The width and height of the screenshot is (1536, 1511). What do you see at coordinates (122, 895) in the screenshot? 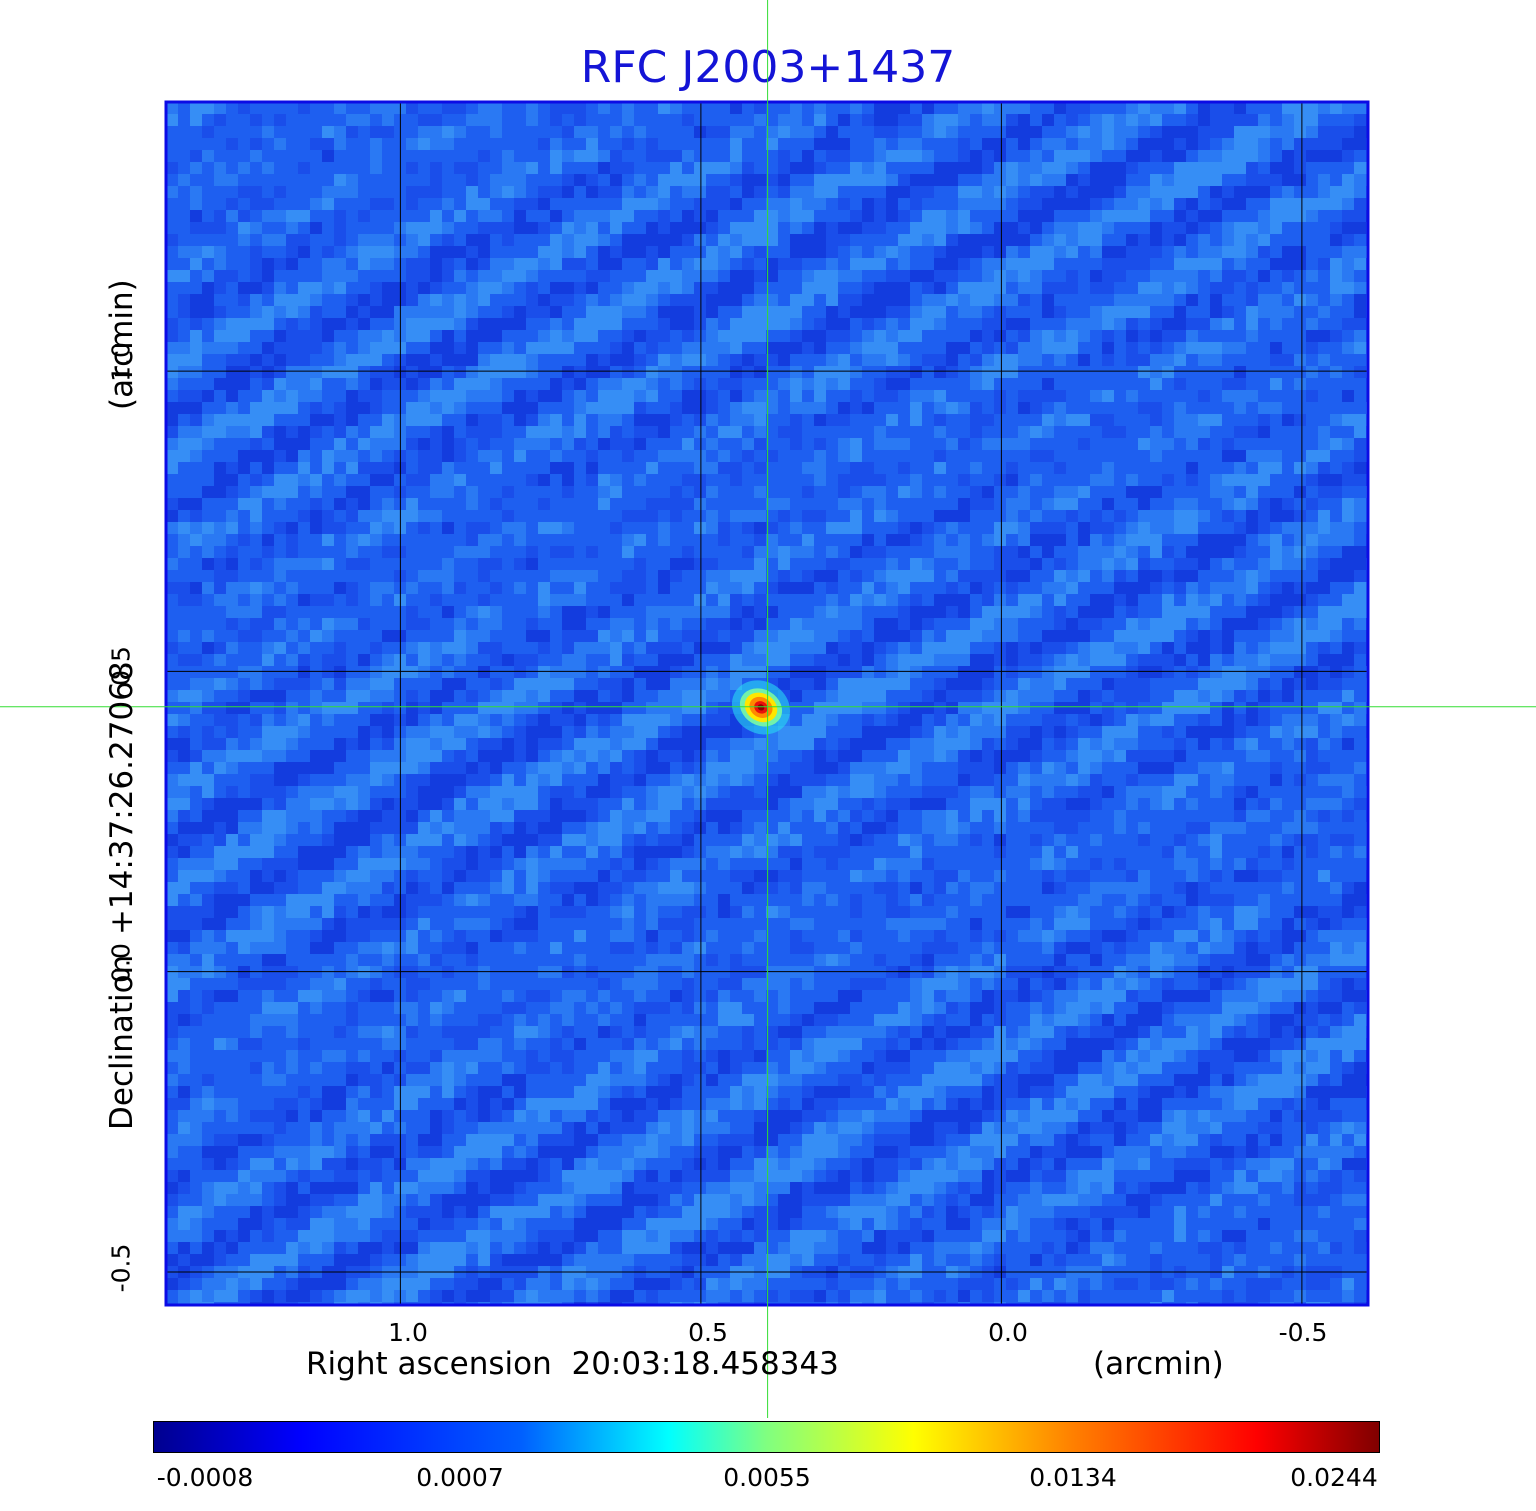
I see `y-axis-label: Declination +14:37:26.27068` at bounding box center [122, 895].